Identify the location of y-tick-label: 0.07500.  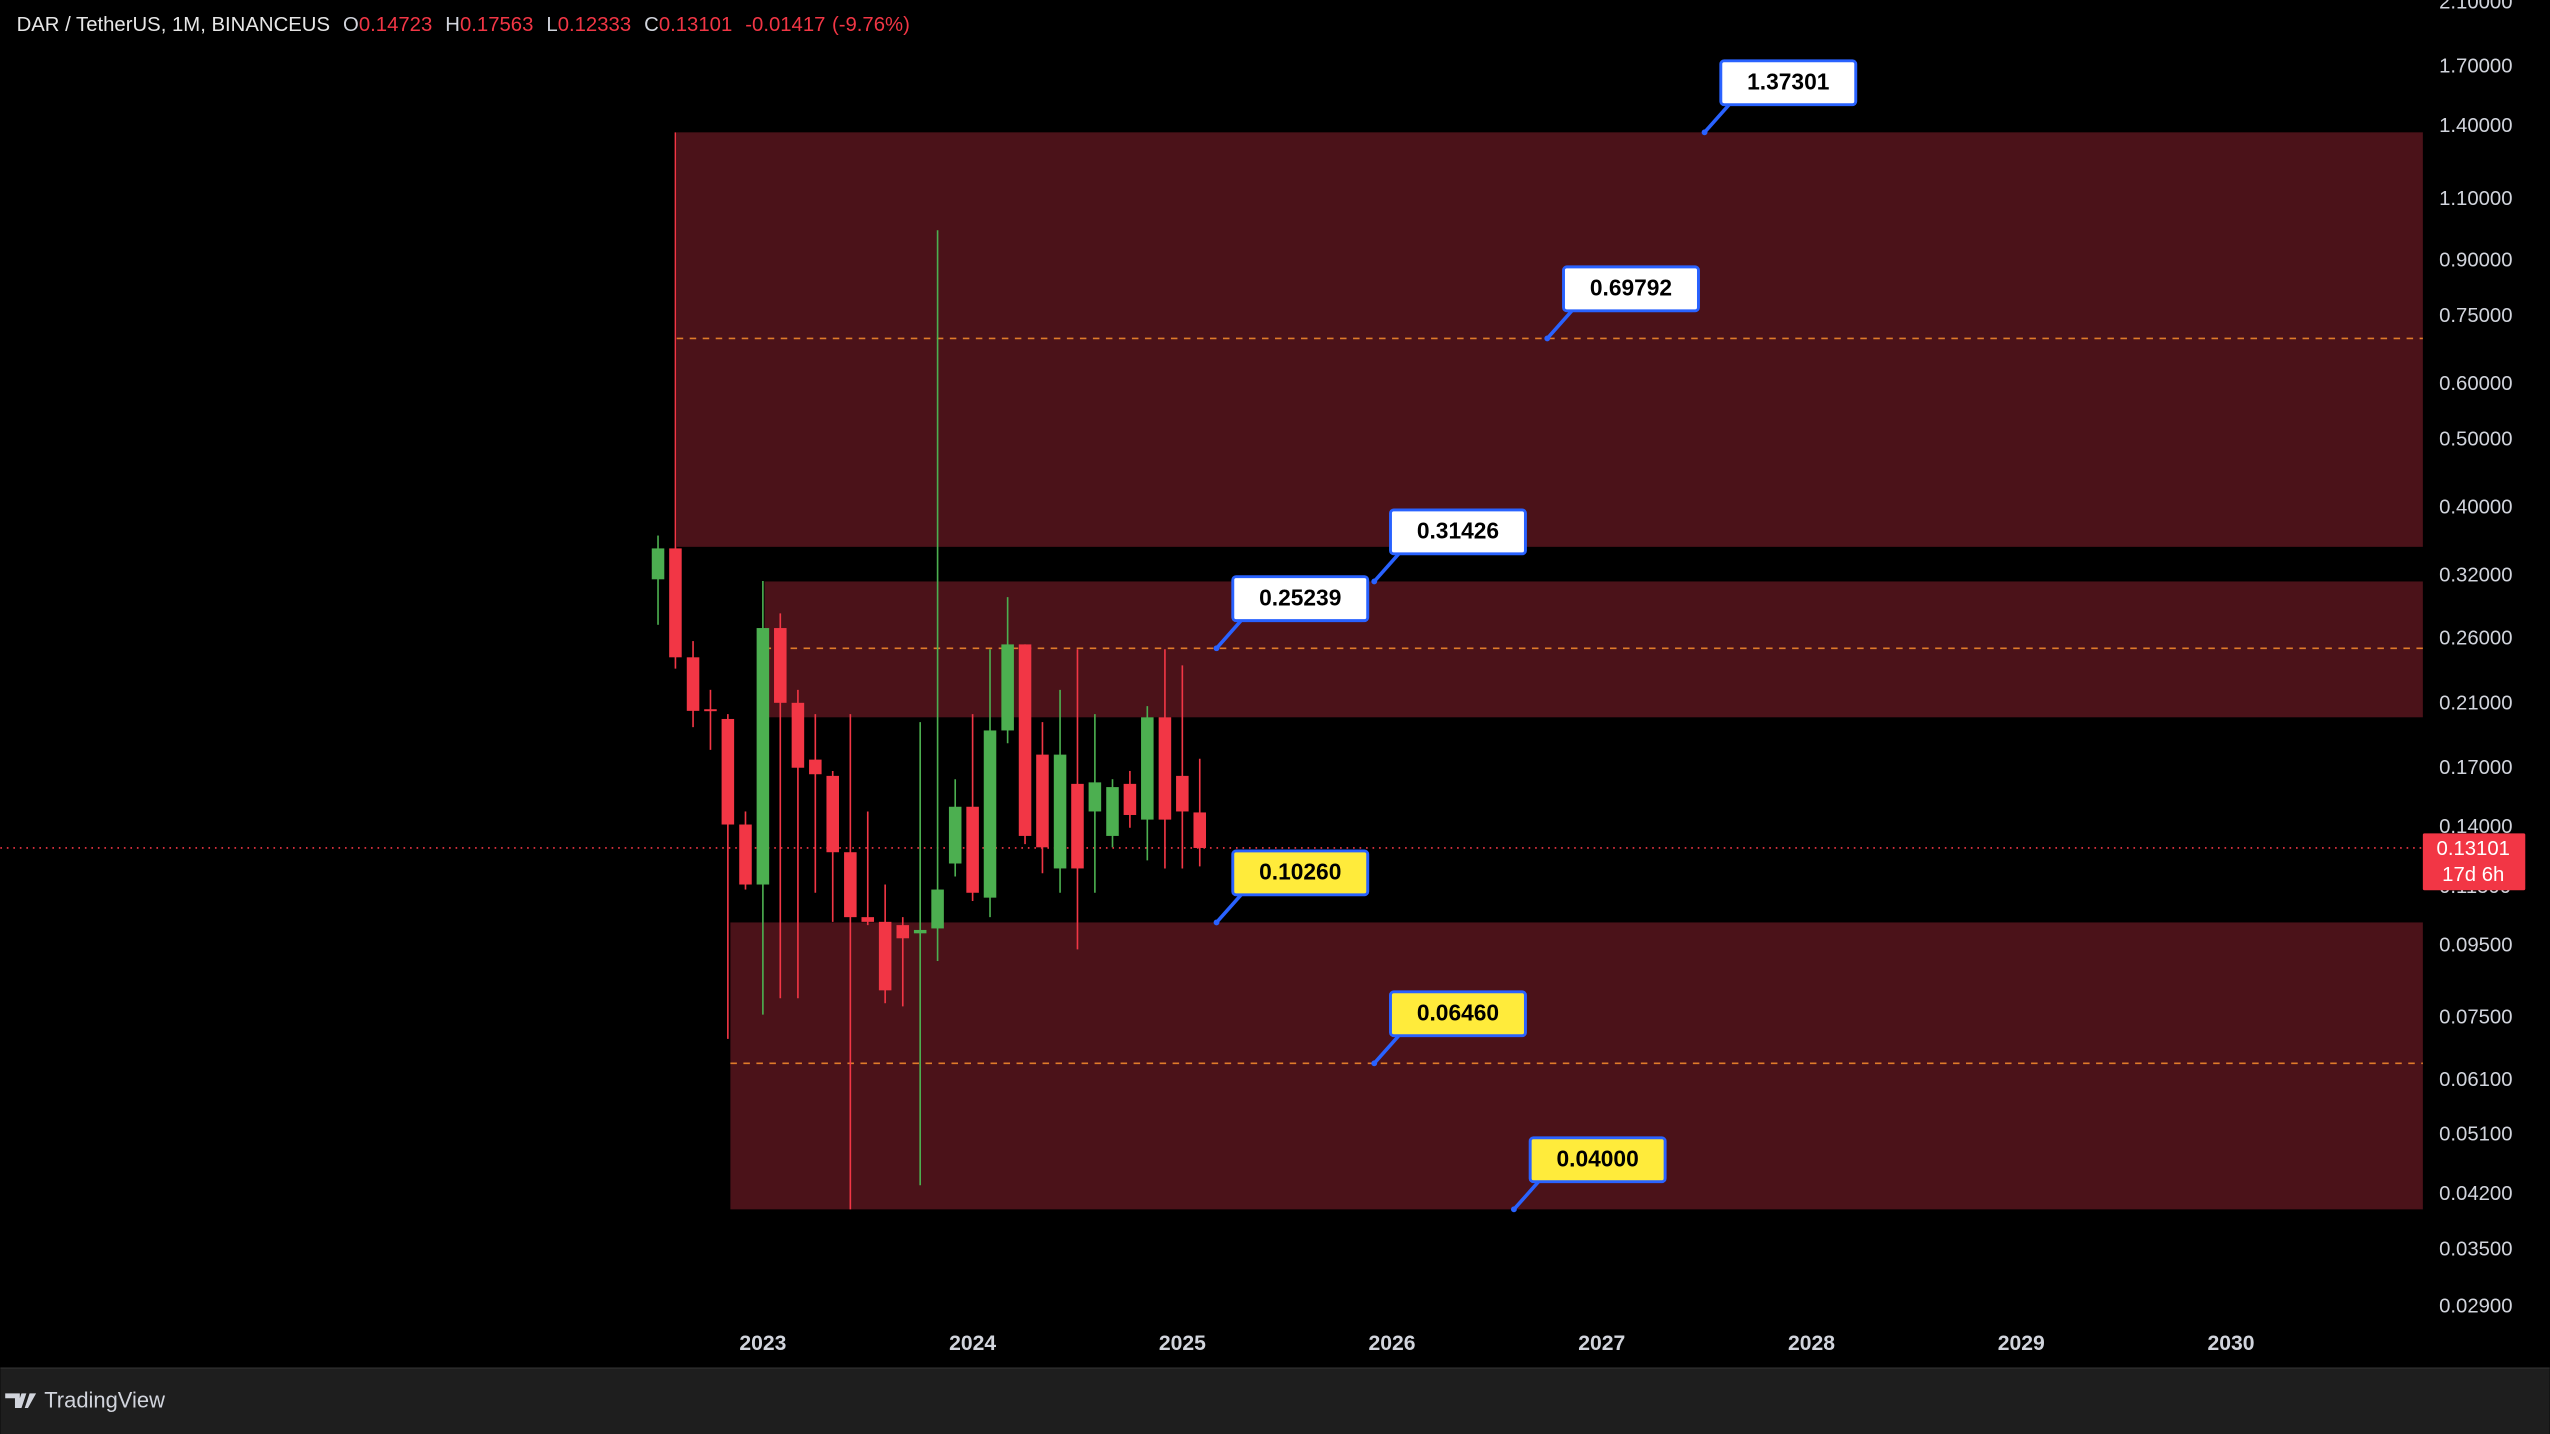
(2475, 1017).